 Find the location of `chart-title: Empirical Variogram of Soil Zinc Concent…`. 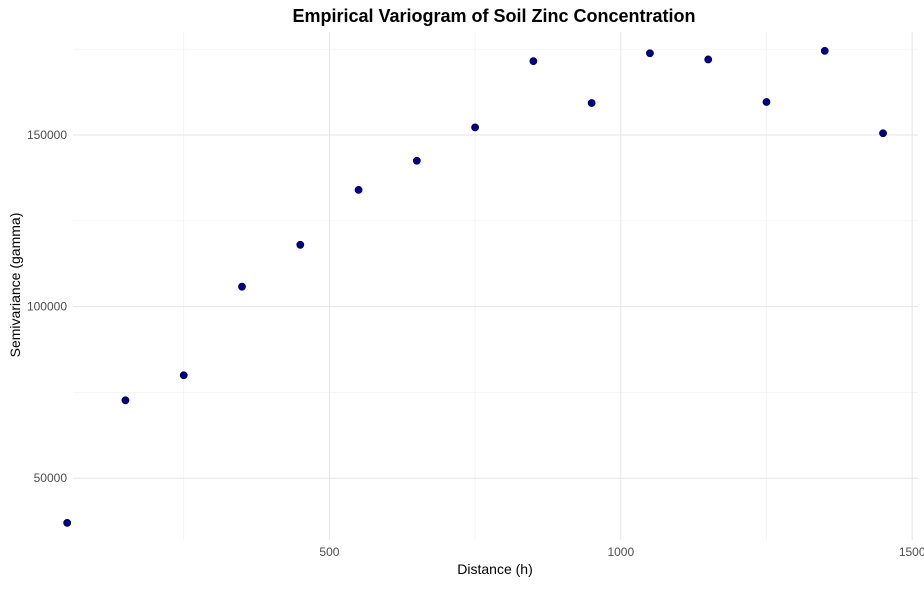

chart-title: Empirical Variogram of Soil Zinc Concent… is located at coordinates (493, 16).